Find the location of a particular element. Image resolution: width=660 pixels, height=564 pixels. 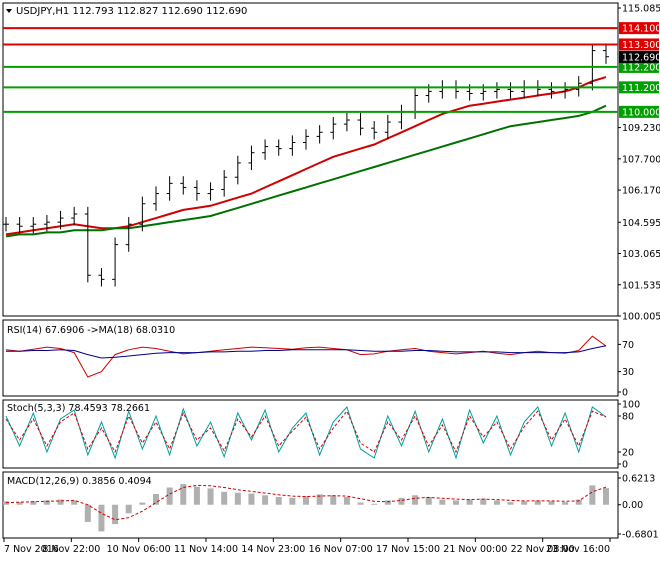

x-tick-label: 10 Nov 06:00 is located at coordinates (139, 549).